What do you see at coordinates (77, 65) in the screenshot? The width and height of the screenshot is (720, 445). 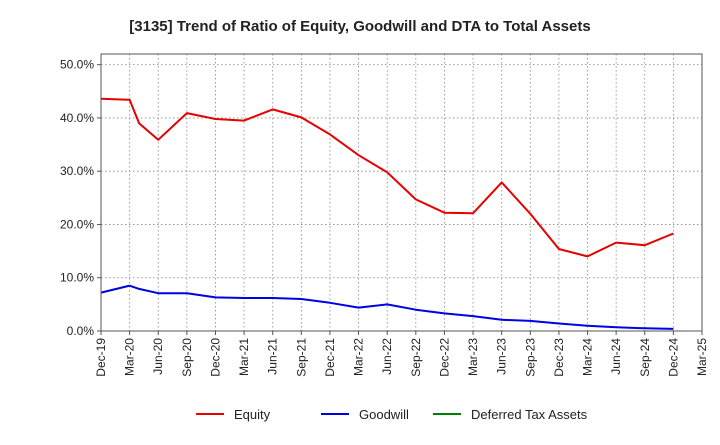 I see `y-tick-label: 50.0%` at bounding box center [77, 65].